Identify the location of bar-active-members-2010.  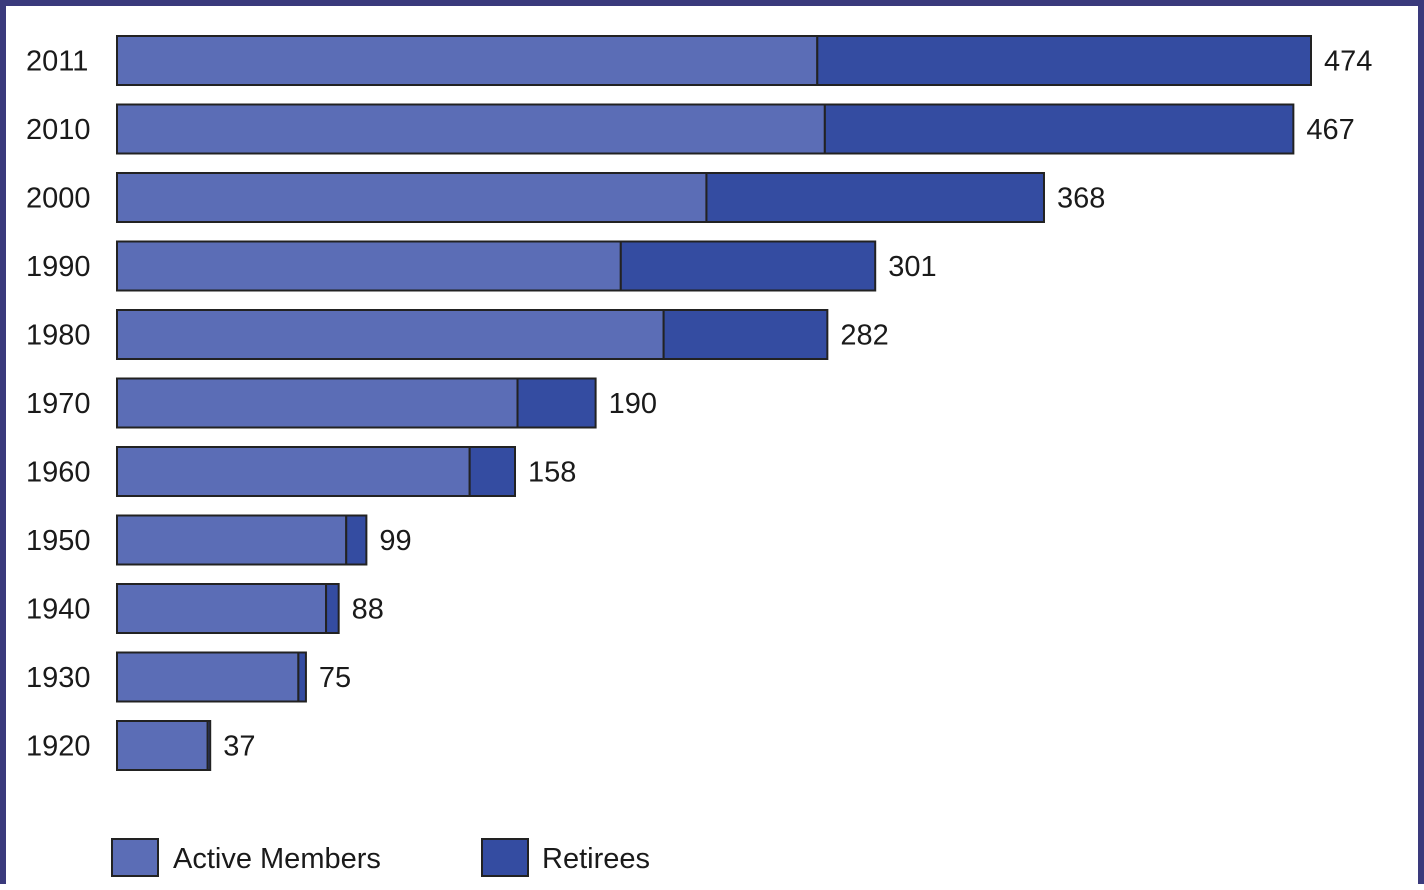
(471, 129).